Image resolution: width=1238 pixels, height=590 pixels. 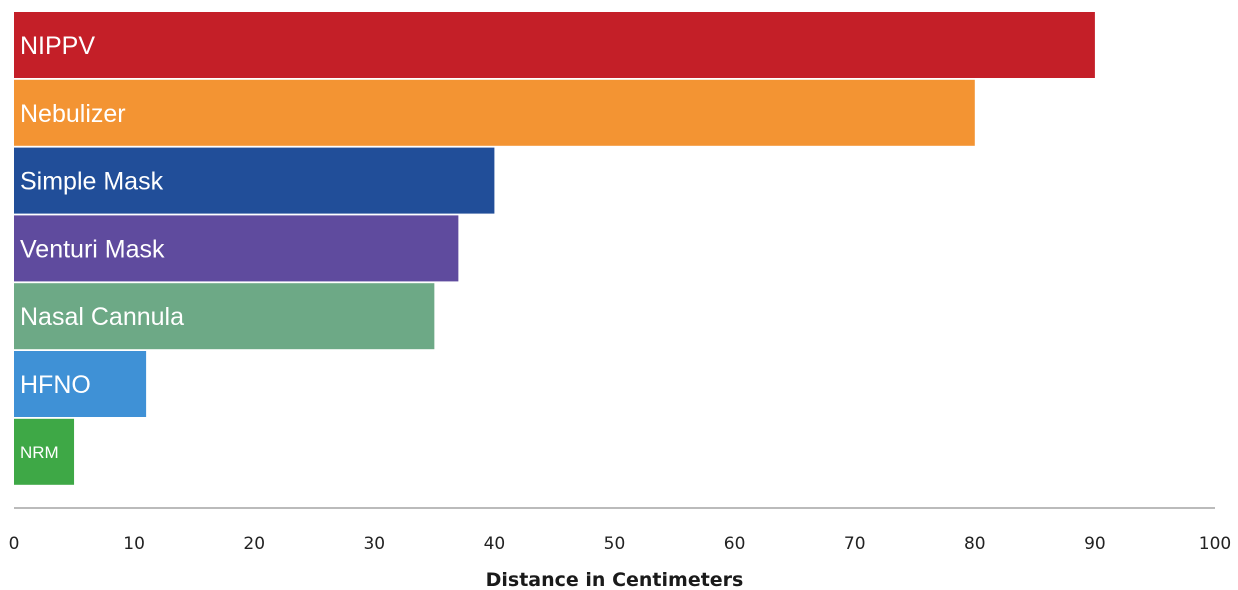 I want to click on x-tick-label-0: 0, so click(x=14, y=544).